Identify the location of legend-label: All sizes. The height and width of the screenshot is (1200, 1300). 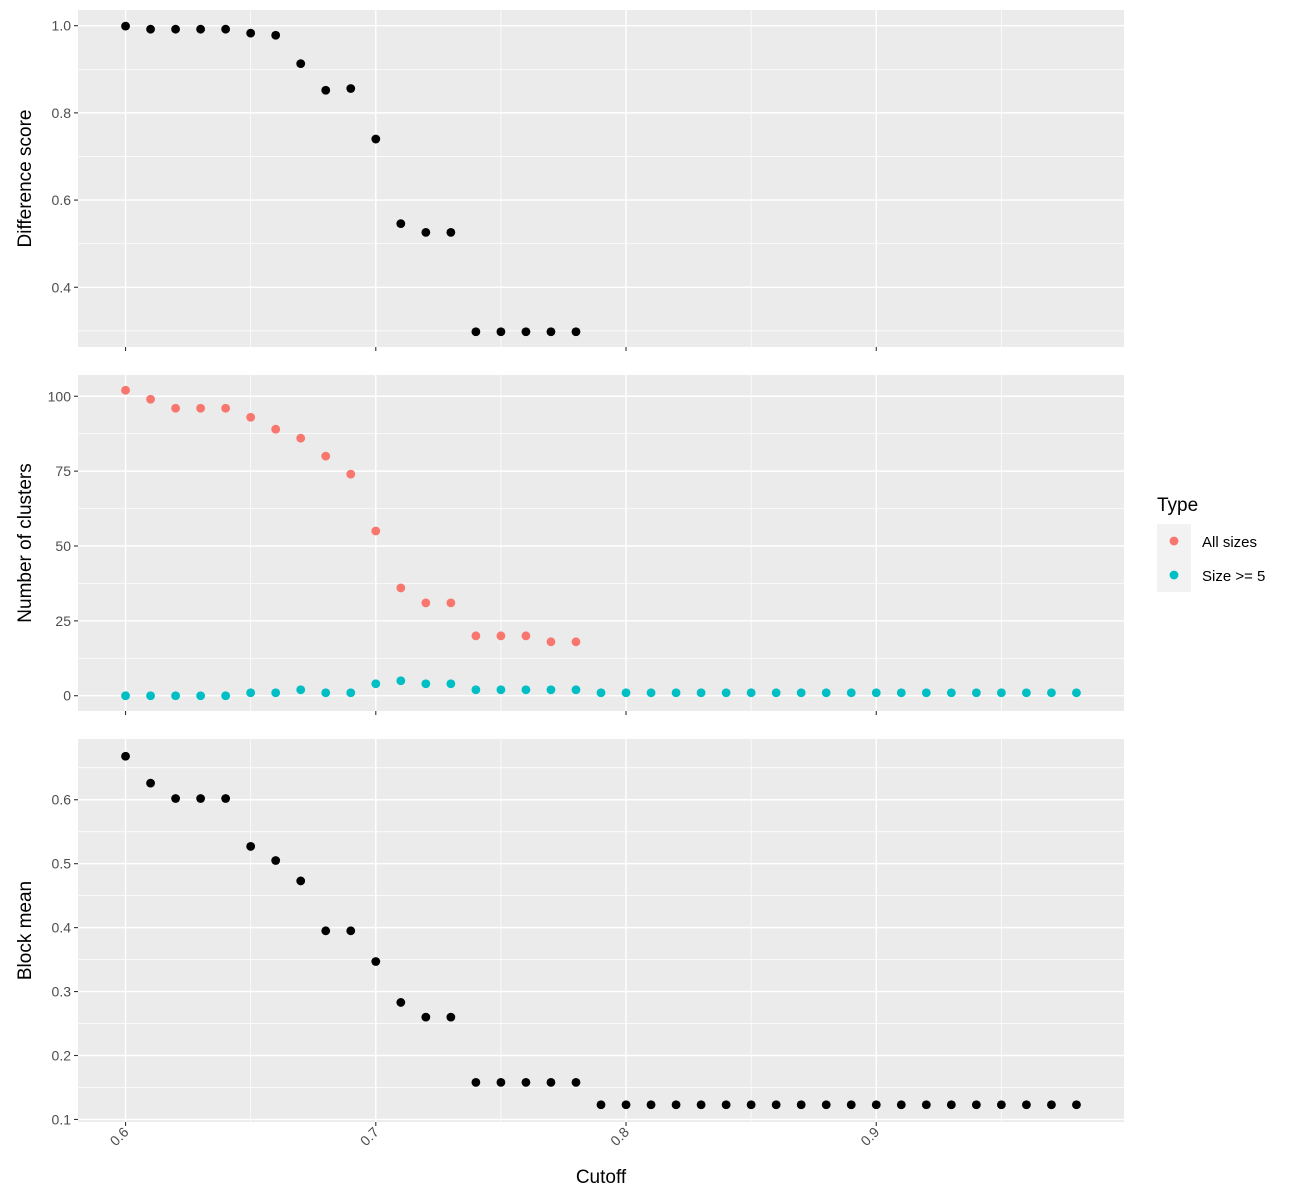
(1229, 542).